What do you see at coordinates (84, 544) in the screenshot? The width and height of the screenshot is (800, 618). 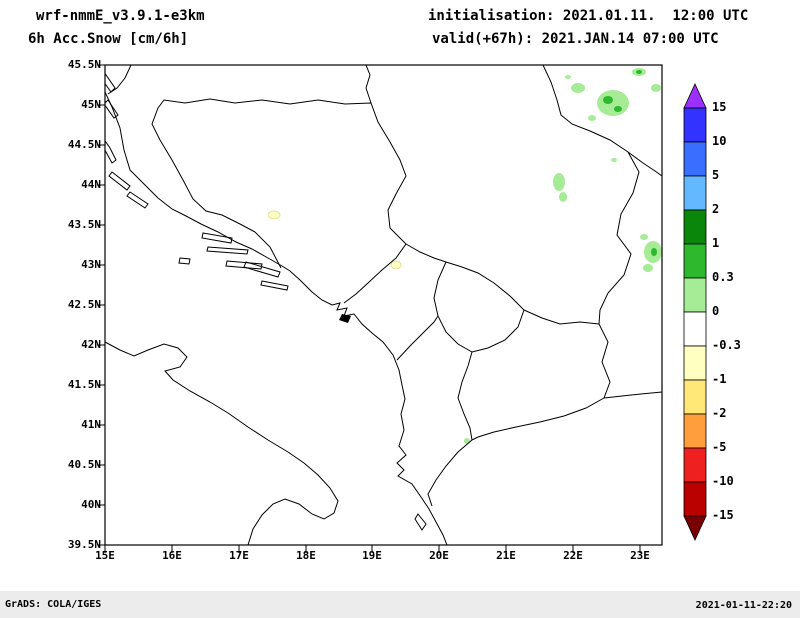 I see `lat-label: 39.5N` at bounding box center [84, 544].